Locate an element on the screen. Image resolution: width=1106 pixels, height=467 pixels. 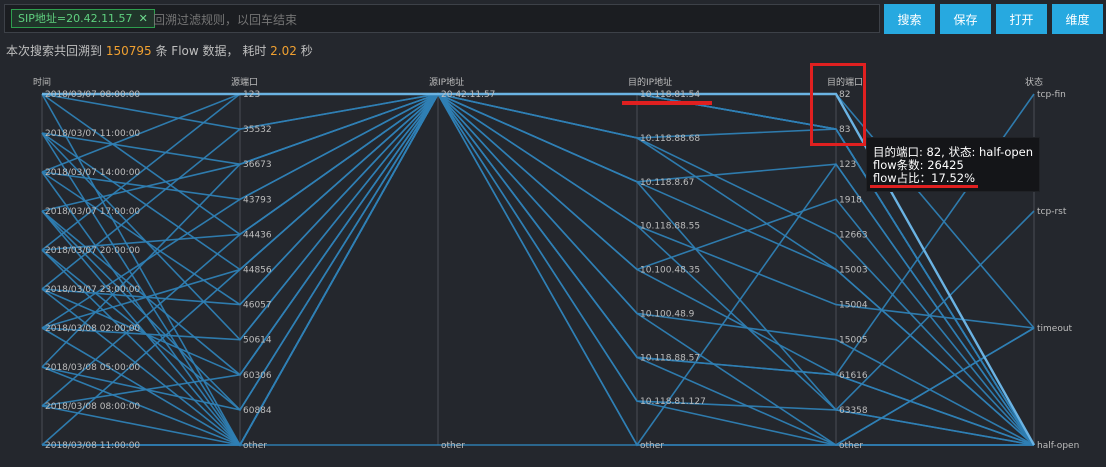
tick-label: 60884 is located at coordinates (257, 411).